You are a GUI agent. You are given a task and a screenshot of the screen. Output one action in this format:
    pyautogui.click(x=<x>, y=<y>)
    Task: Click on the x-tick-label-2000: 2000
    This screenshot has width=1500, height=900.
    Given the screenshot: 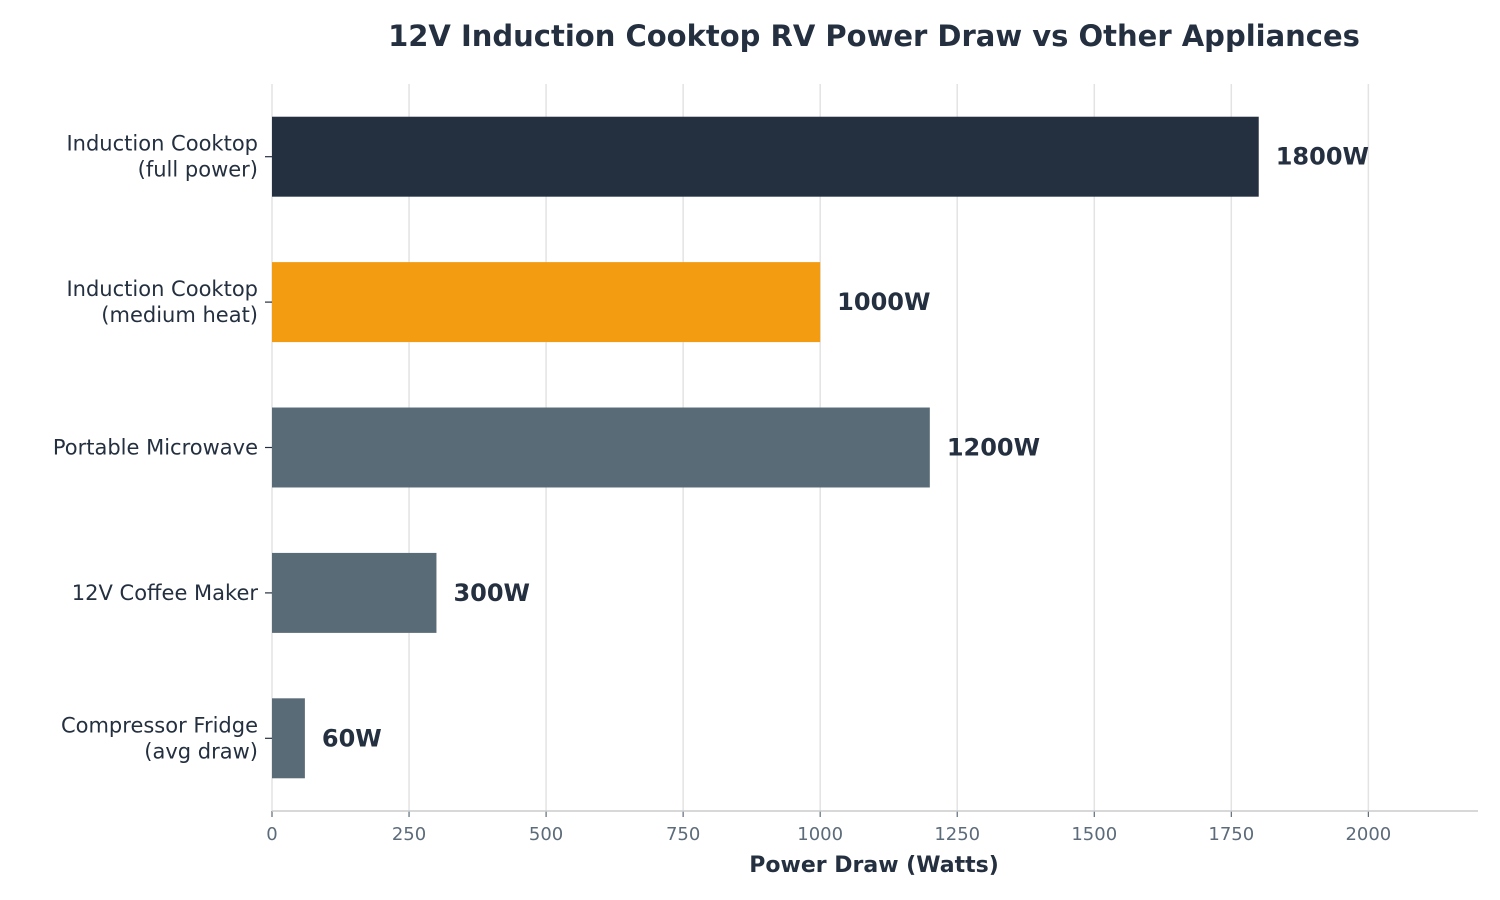 What is the action you would take?
    pyautogui.click(x=1368, y=834)
    